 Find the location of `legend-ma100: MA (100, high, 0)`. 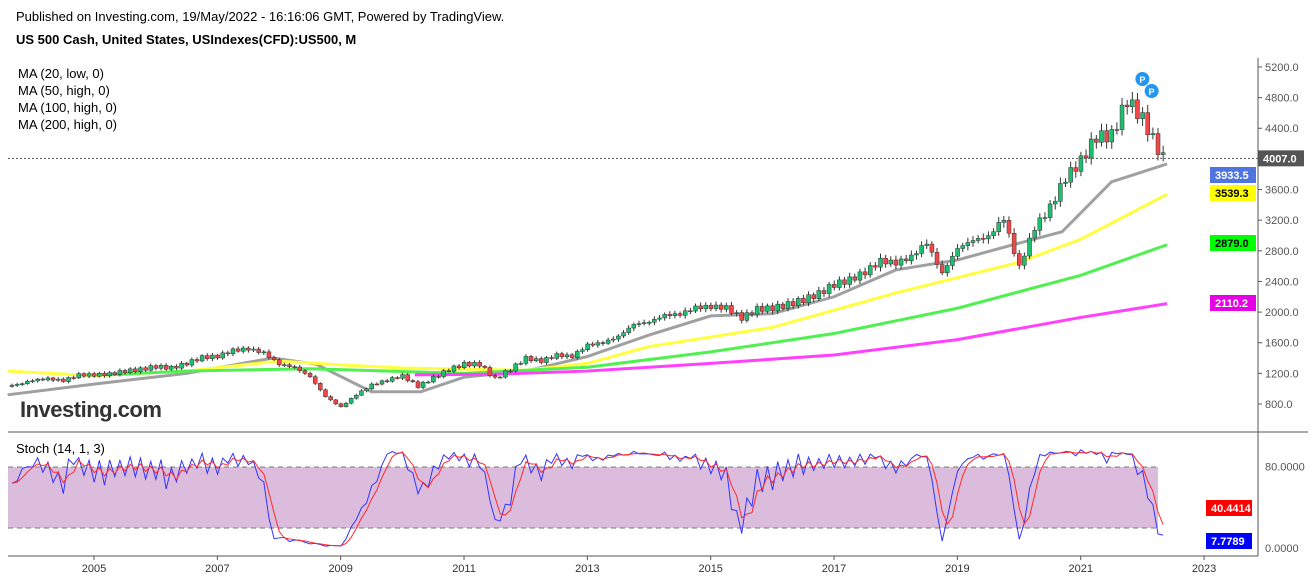

legend-ma100: MA (100, high, 0) is located at coordinates (67, 107).